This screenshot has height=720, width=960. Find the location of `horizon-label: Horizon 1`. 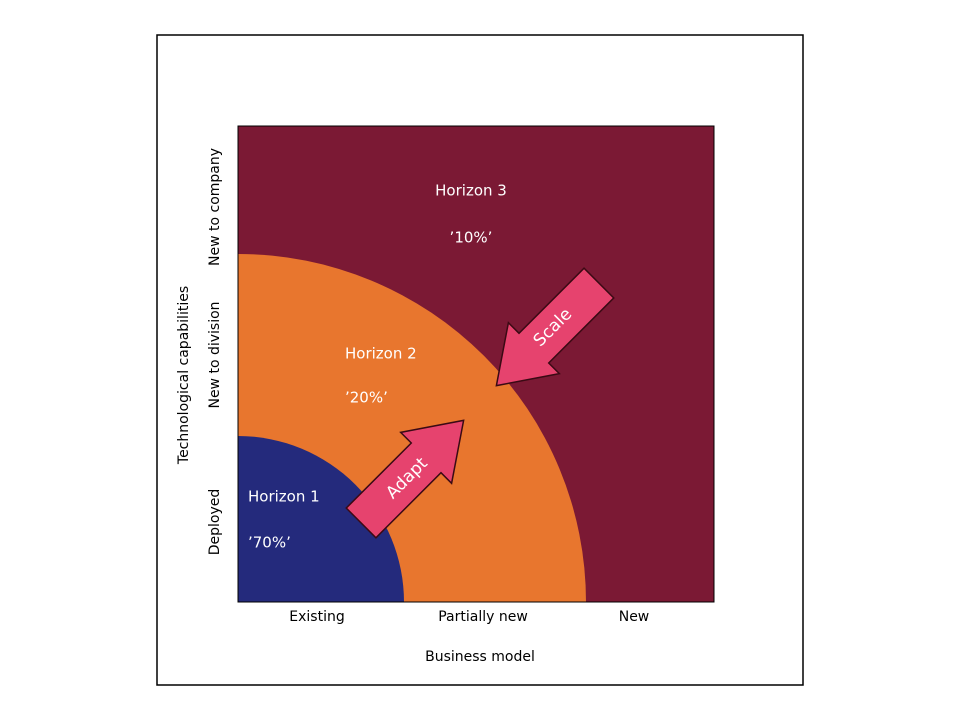

horizon-label: Horizon 1 is located at coordinates (284, 497).